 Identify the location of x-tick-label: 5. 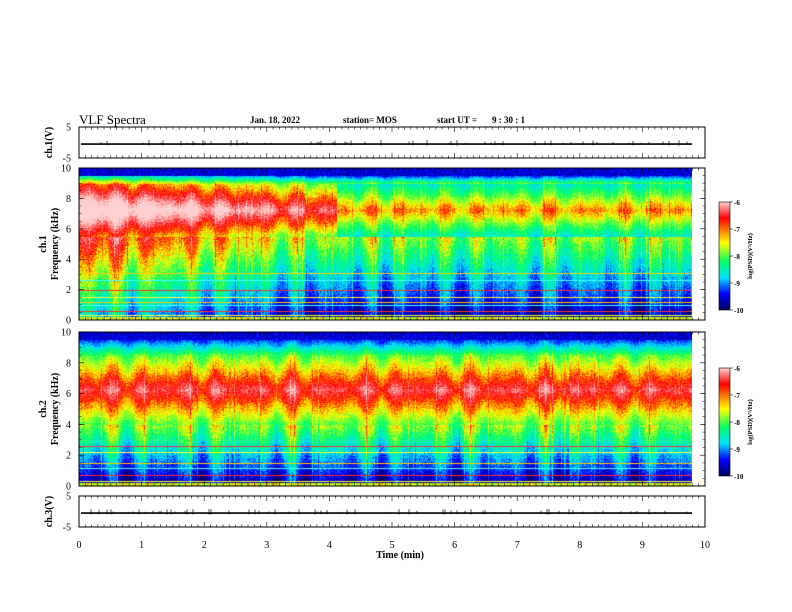
(392, 545).